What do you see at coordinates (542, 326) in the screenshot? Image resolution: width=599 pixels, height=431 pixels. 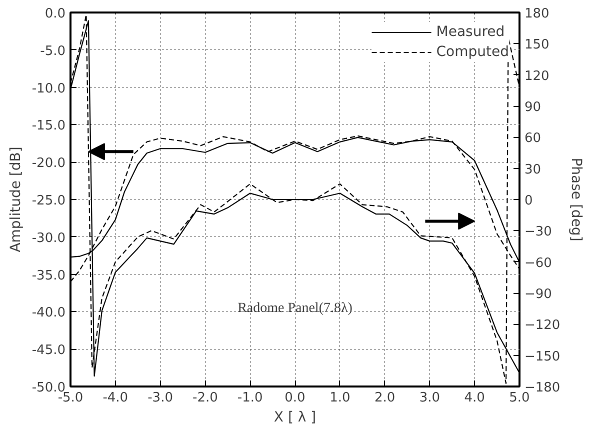 I see `y2-tick-label: −120` at bounding box center [542, 326].